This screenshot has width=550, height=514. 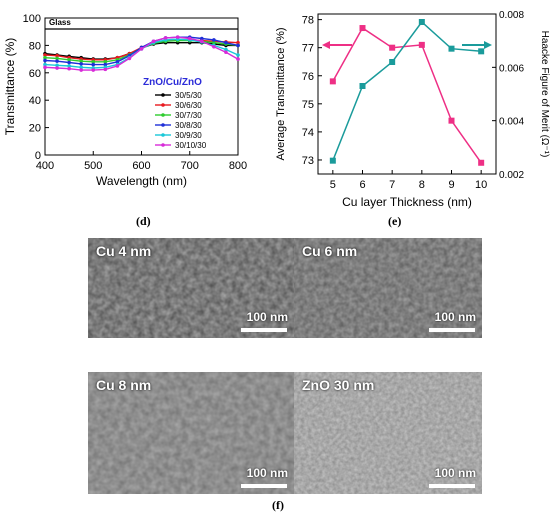 What do you see at coordinates (238, 166) in the screenshot?
I see `x-tick-label: 800` at bounding box center [238, 166].